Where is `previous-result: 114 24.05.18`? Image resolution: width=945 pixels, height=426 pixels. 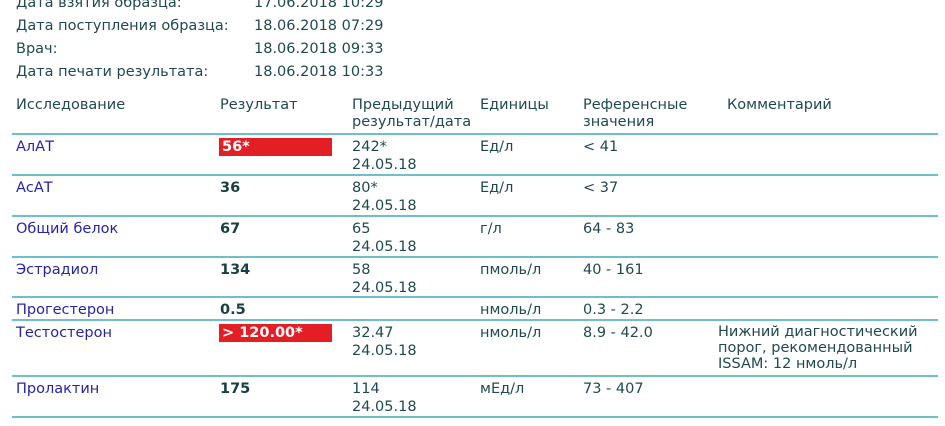 previous-result: 114 24.05.18 is located at coordinates (384, 398).